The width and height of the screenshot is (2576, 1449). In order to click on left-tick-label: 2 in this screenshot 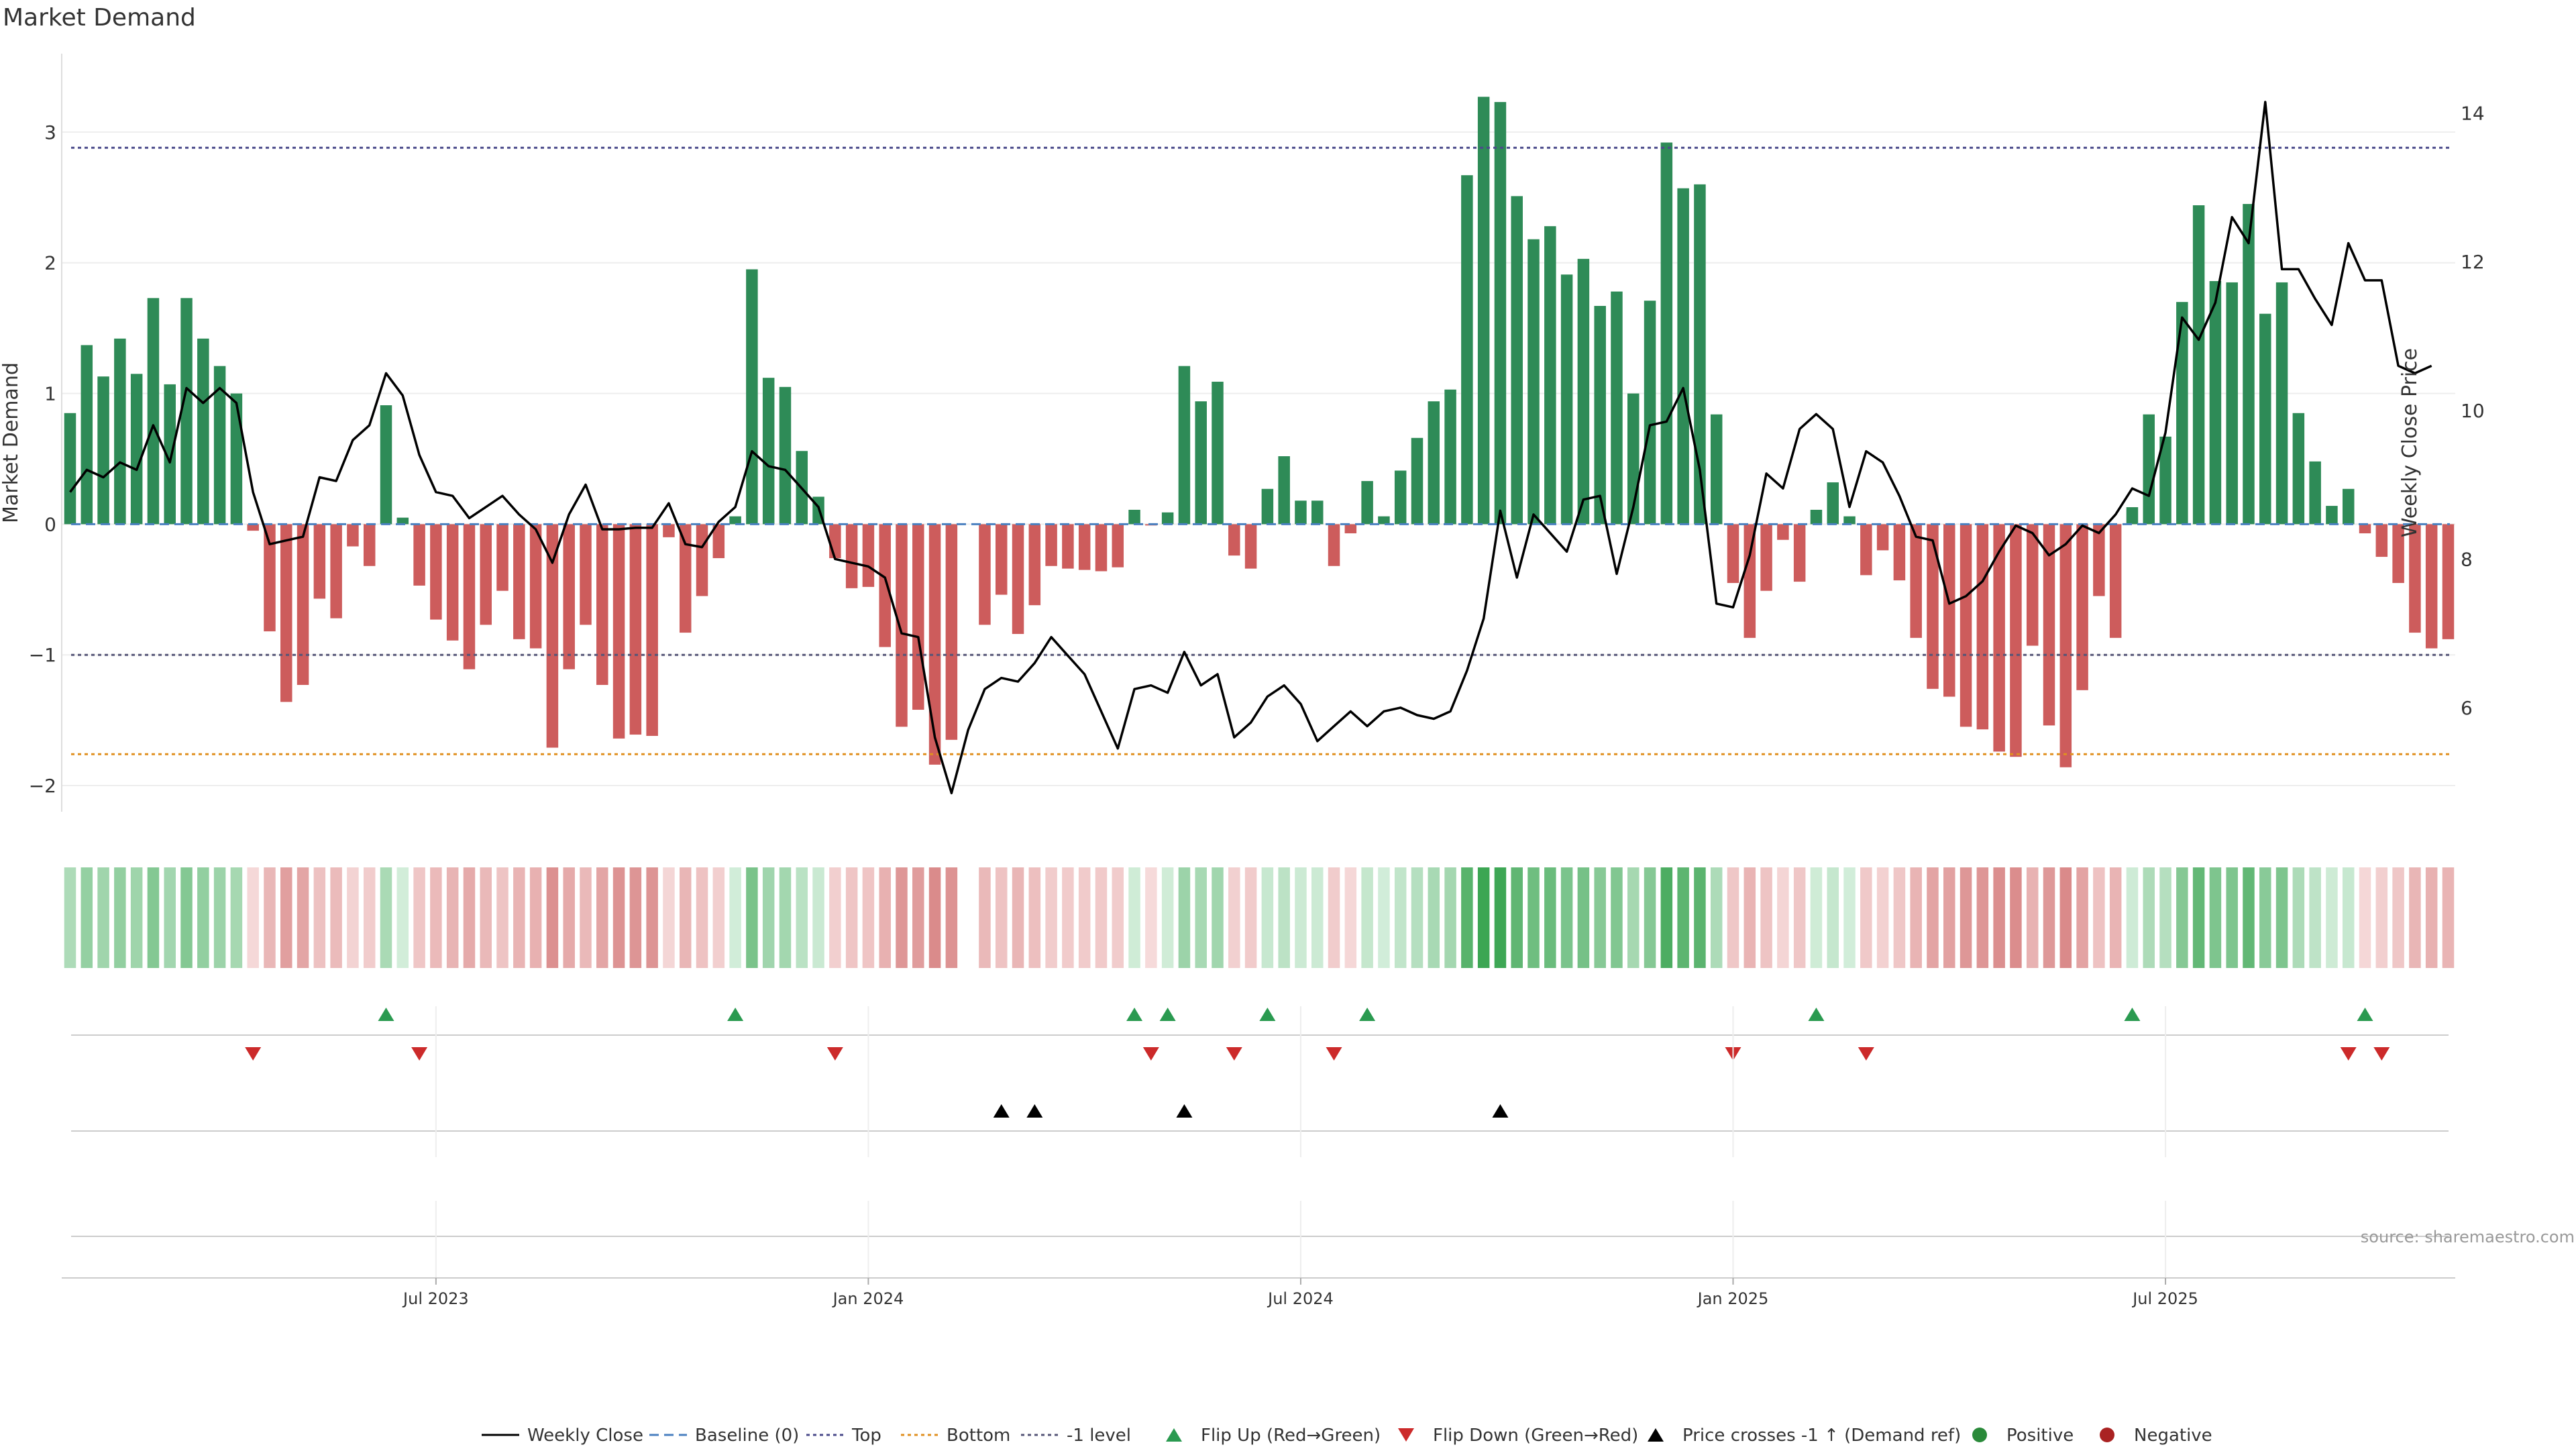, I will do `click(50, 263)`.